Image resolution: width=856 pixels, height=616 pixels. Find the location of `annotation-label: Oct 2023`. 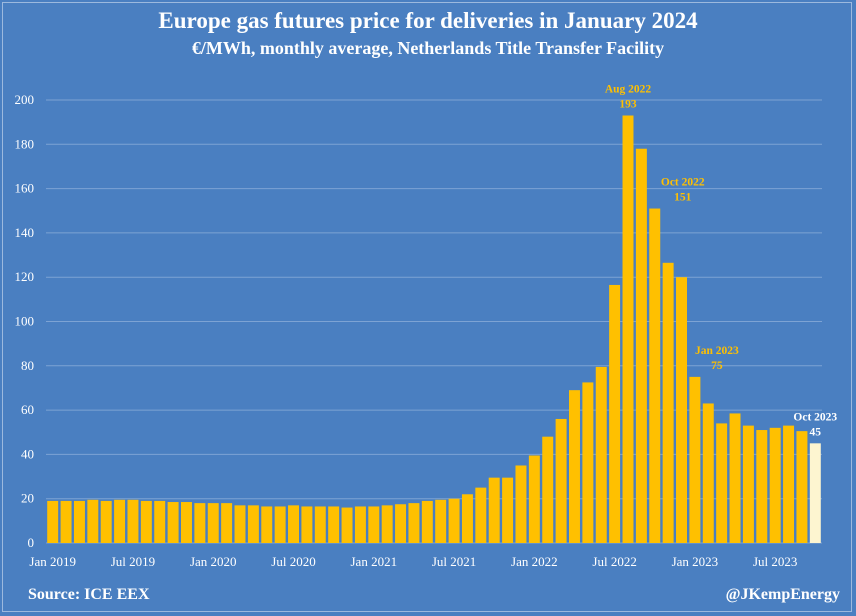

annotation-label: Oct 2023 is located at coordinates (815, 417).